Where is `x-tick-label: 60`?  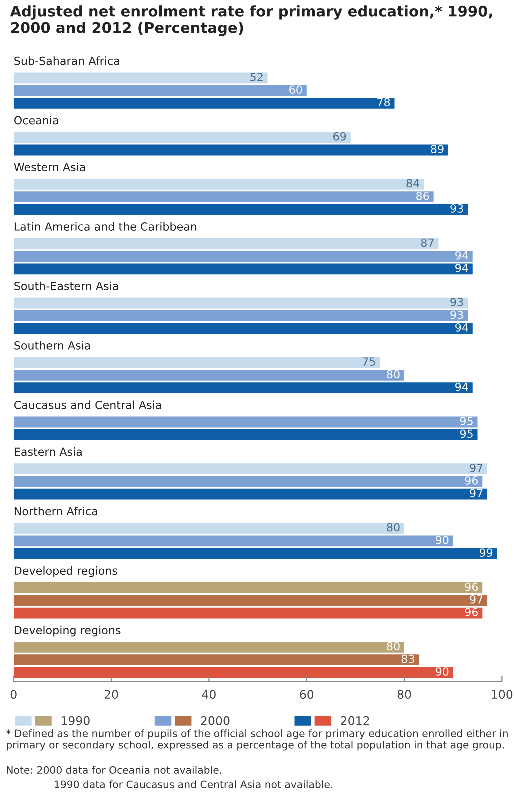 x-tick-label: 60 is located at coordinates (307, 695).